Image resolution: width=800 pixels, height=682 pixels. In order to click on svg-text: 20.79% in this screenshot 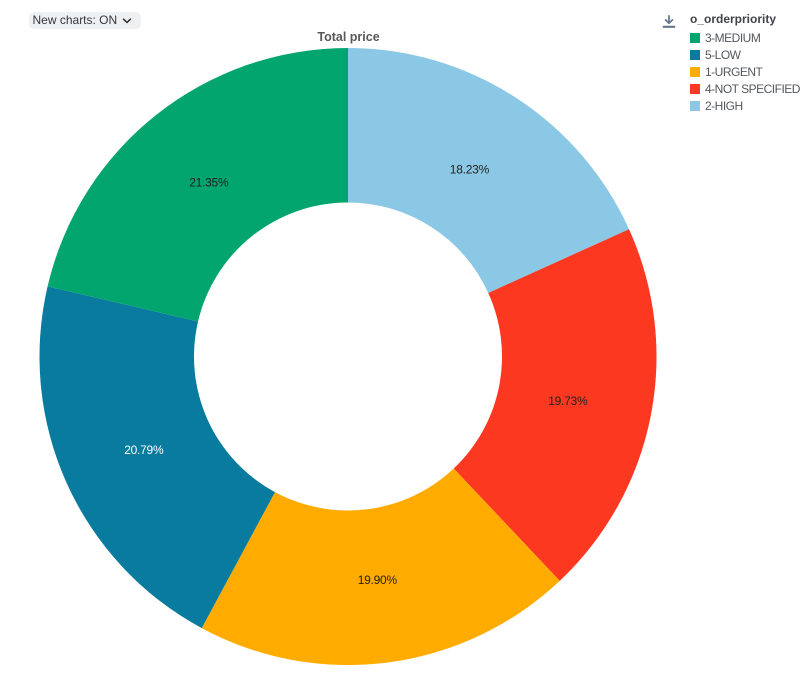, I will do `click(144, 450)`.